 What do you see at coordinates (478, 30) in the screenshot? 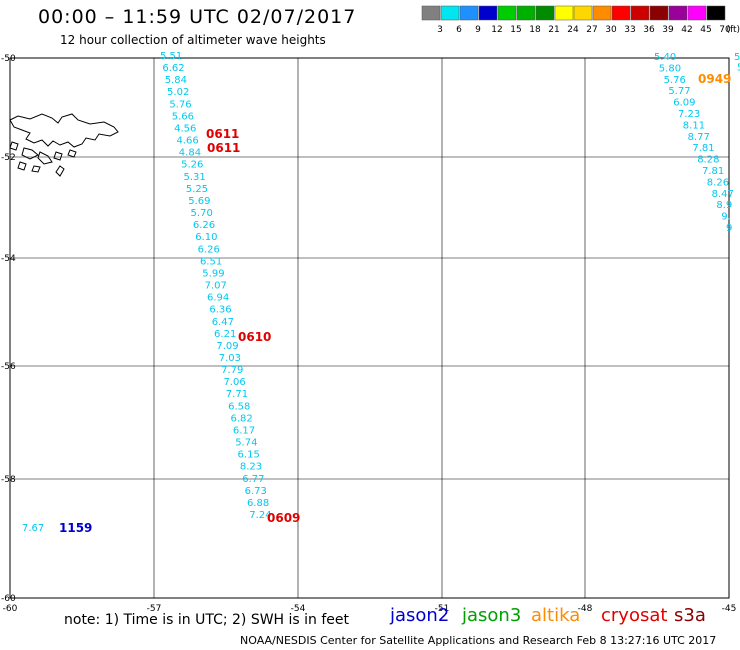
I see `legend-label: 9` at bounding box center [478, 30].